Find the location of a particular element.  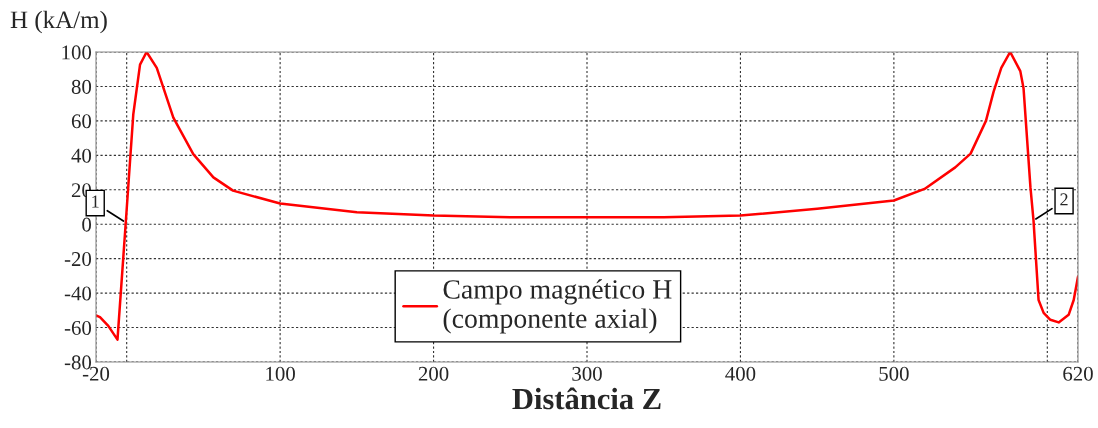

x-axis-title: Distância Z is located at coordinates (586, 398).